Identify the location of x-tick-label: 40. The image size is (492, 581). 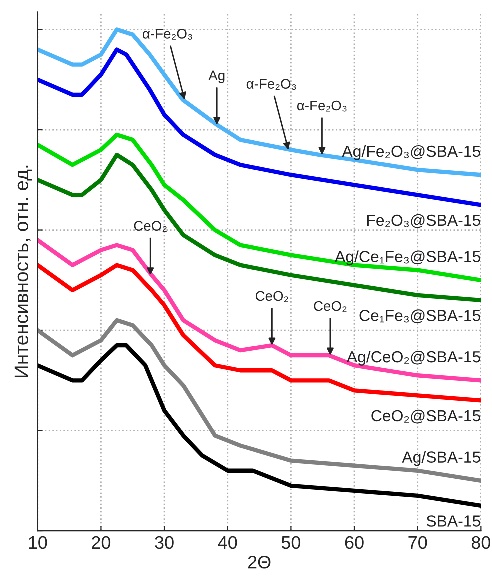
(228, 543).